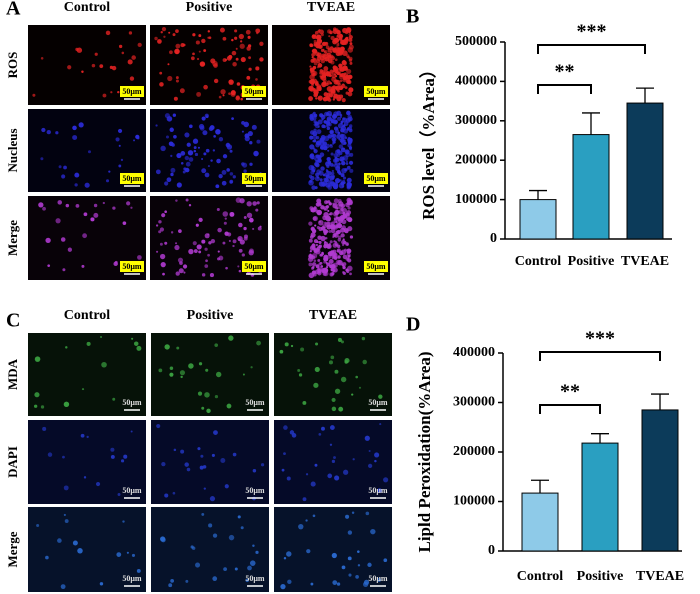 This screenshot has height=594, width=700. I want to click on x-tick-label: Positive, so click(600, 576).